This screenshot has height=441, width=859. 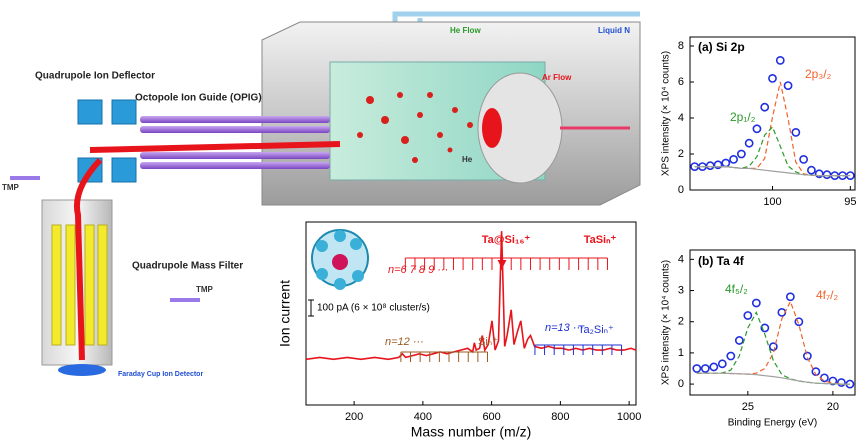 What do you see at coordinates (471, 432) in the screenshot?
I see `x-axis-label: Mass number (m/z)` at bounding box center [471, 432].